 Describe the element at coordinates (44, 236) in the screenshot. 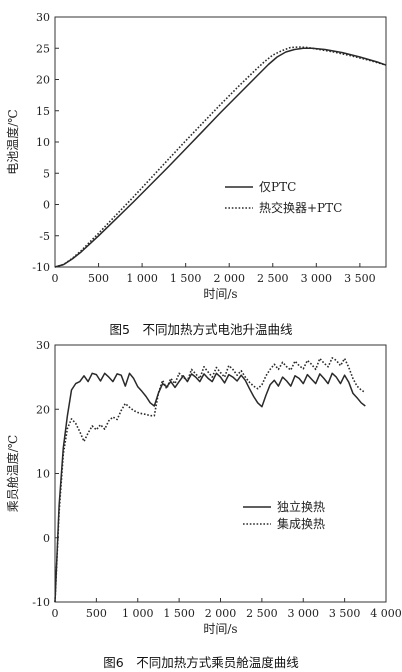

I see `y-tick-label: -5` at that location.